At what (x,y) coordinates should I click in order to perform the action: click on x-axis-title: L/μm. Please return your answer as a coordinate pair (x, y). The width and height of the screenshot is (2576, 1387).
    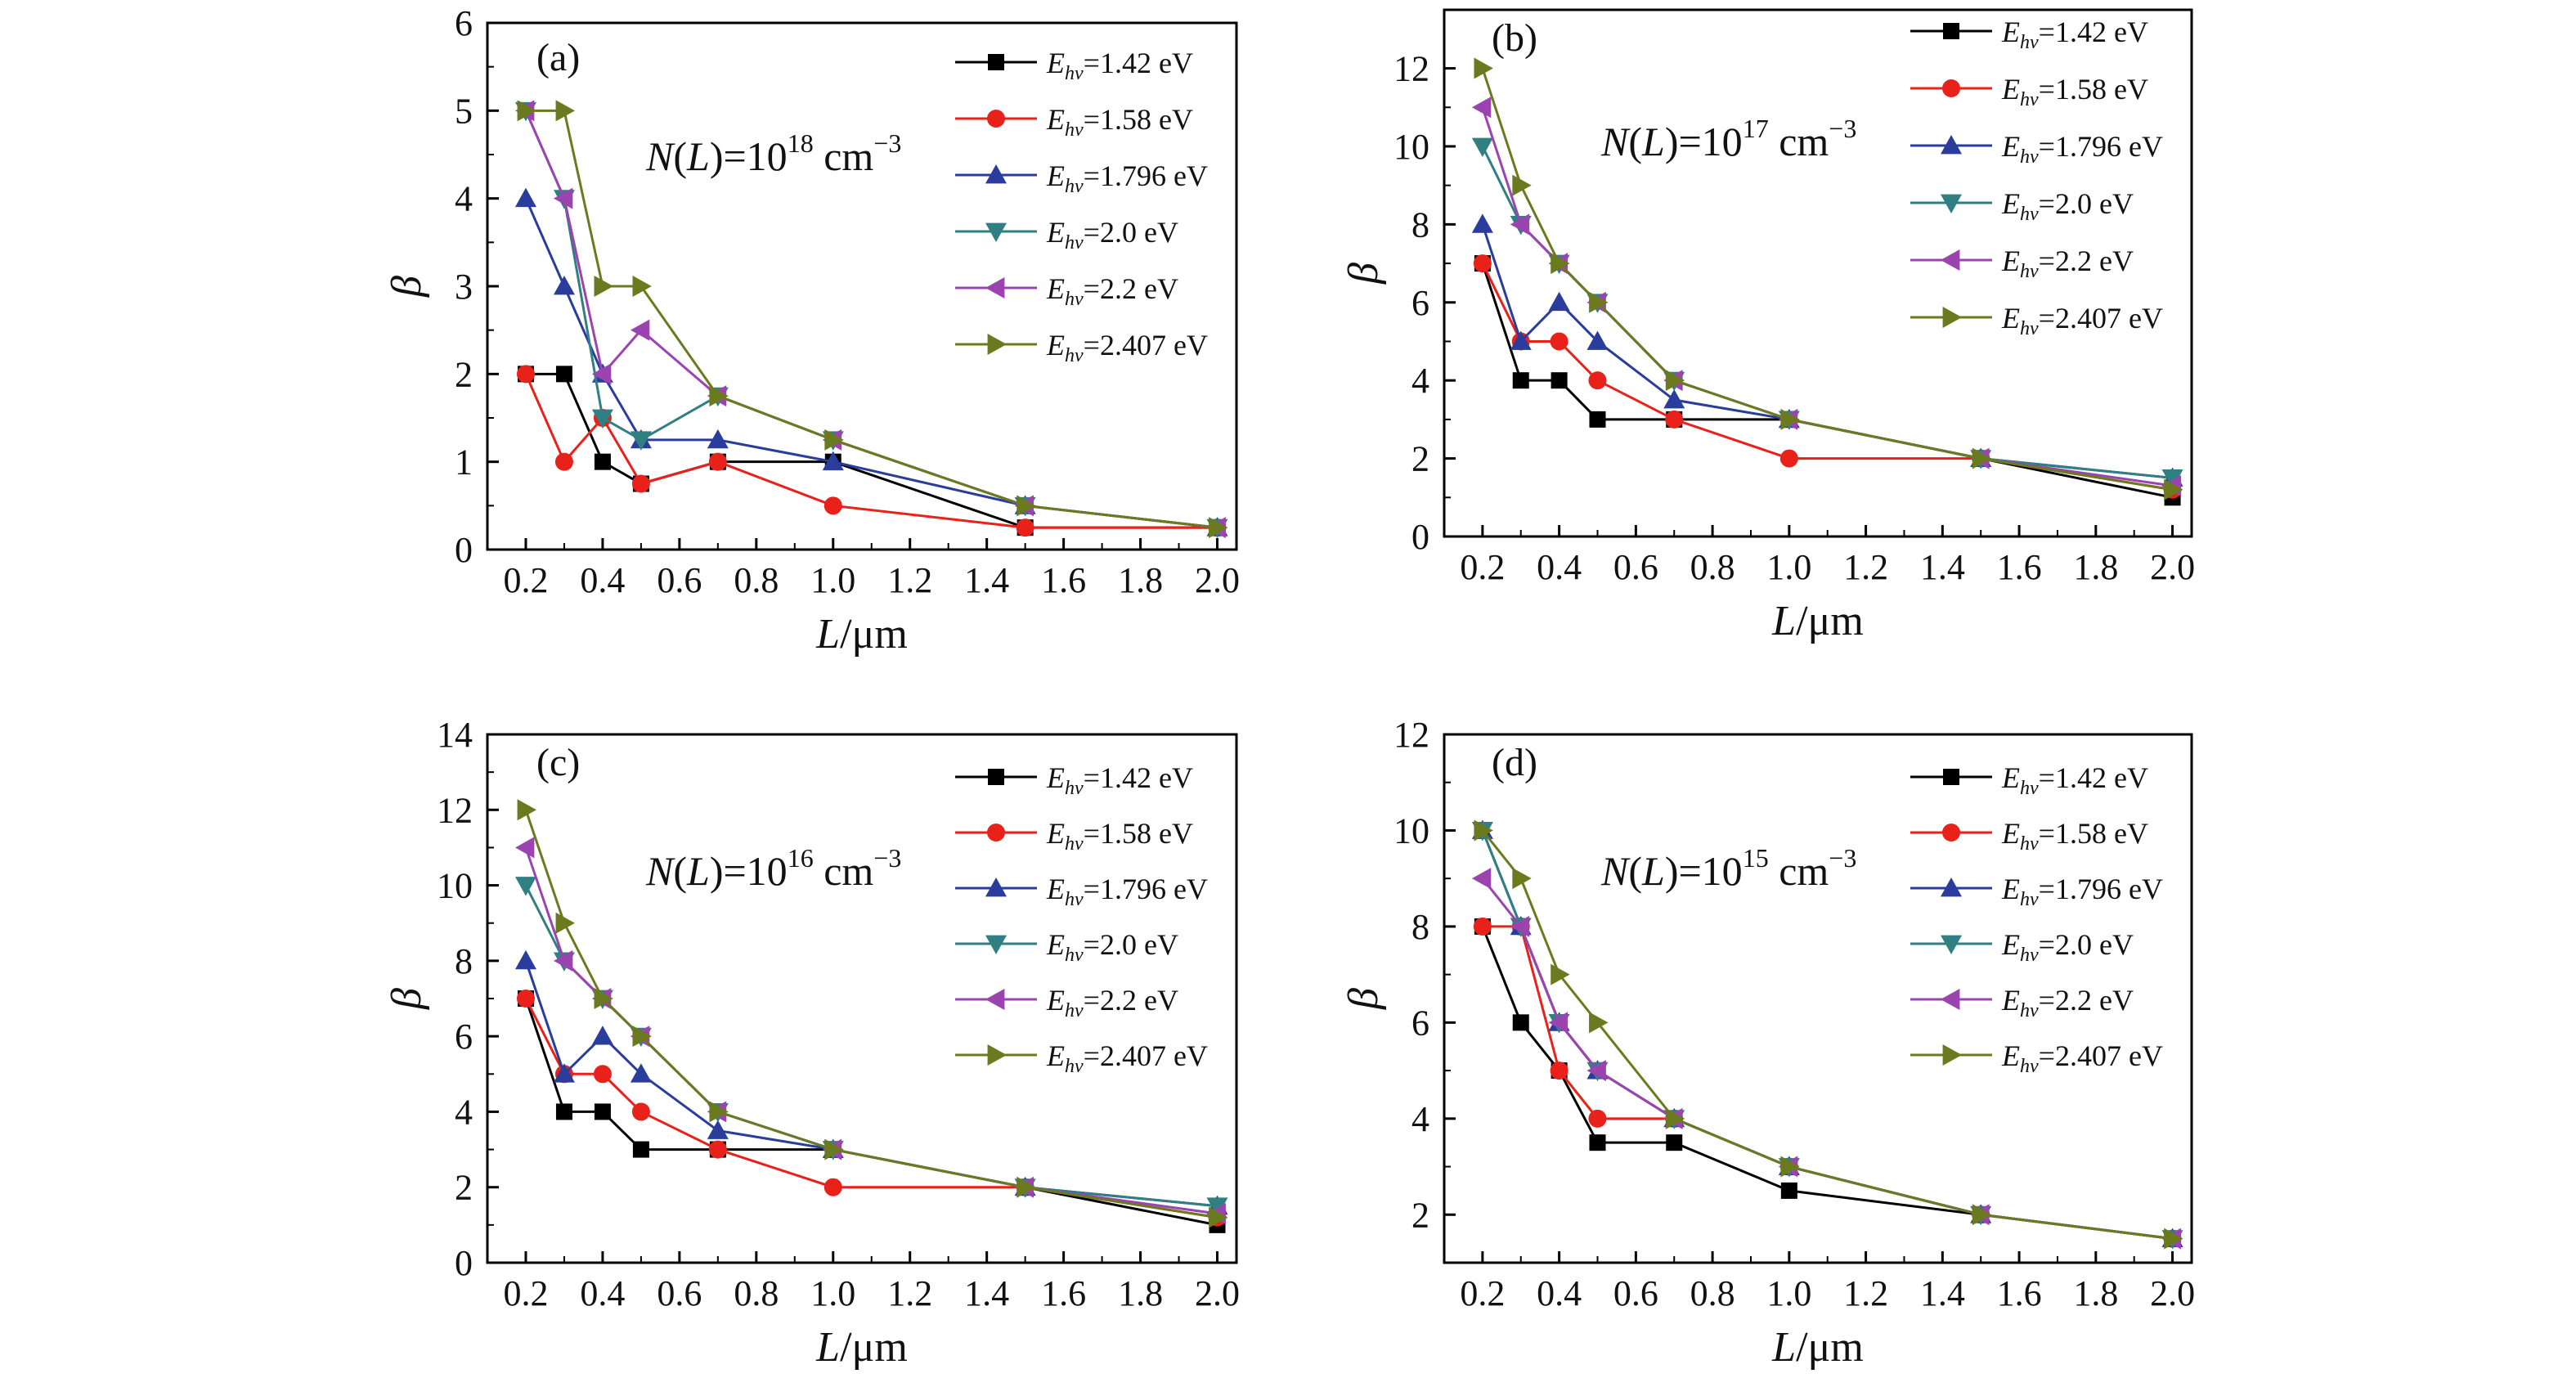
    Looking at the image, I should click on (862, 634).